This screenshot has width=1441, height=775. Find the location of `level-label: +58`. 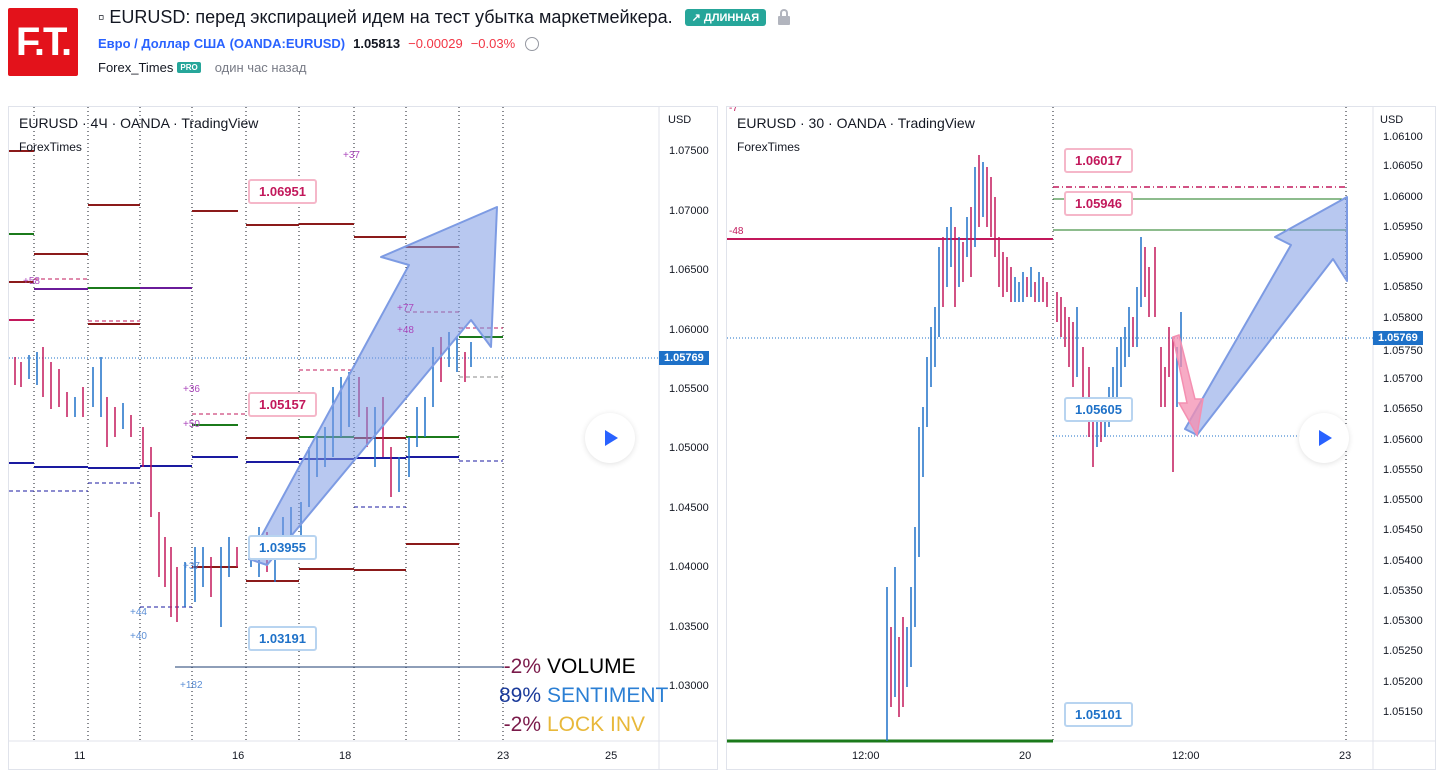

level-label: +58 is located at coordinates (31, 281).